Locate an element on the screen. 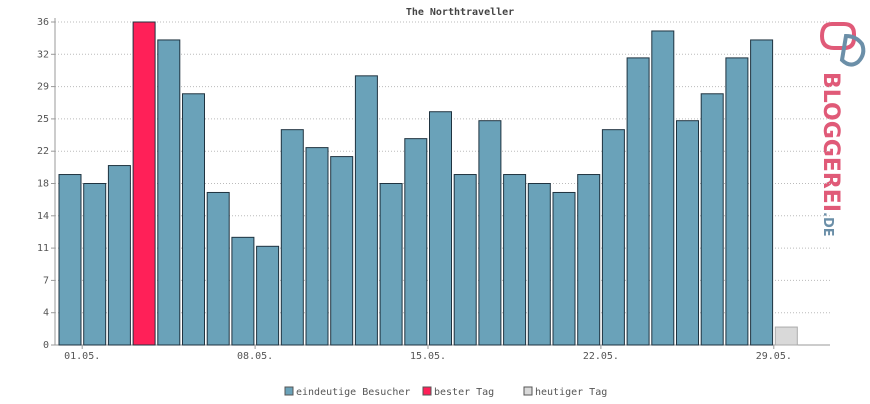 The image size is (870, 404). y-tick-label: 32 is located at coordinates (43, 54).